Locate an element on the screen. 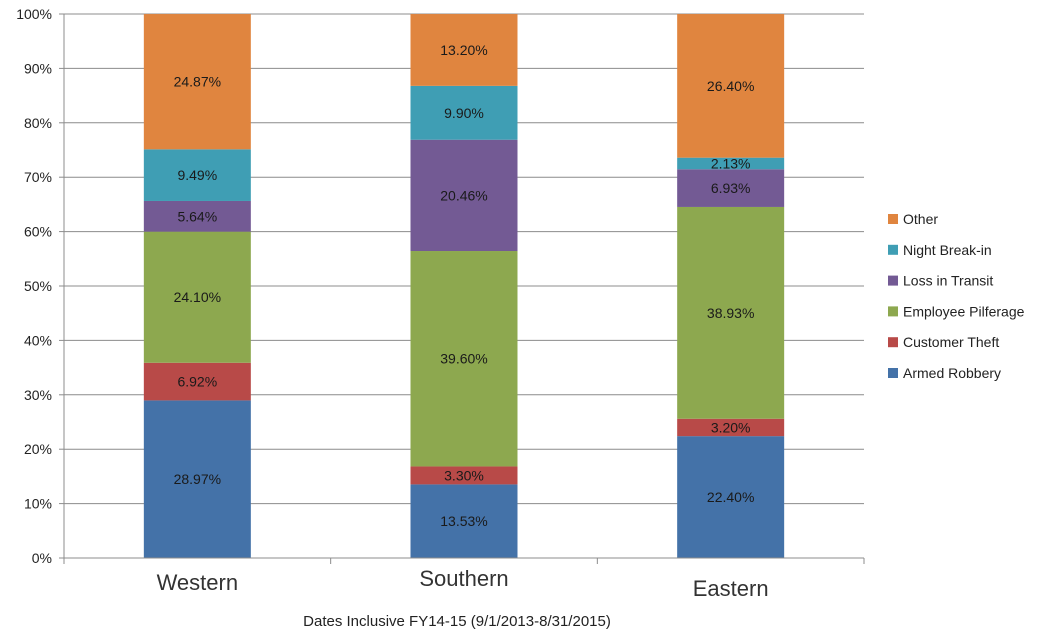 This screenshot has width=1042, height=641. bar-eastern-employee-pilferage is located at coordinates (731, 312).